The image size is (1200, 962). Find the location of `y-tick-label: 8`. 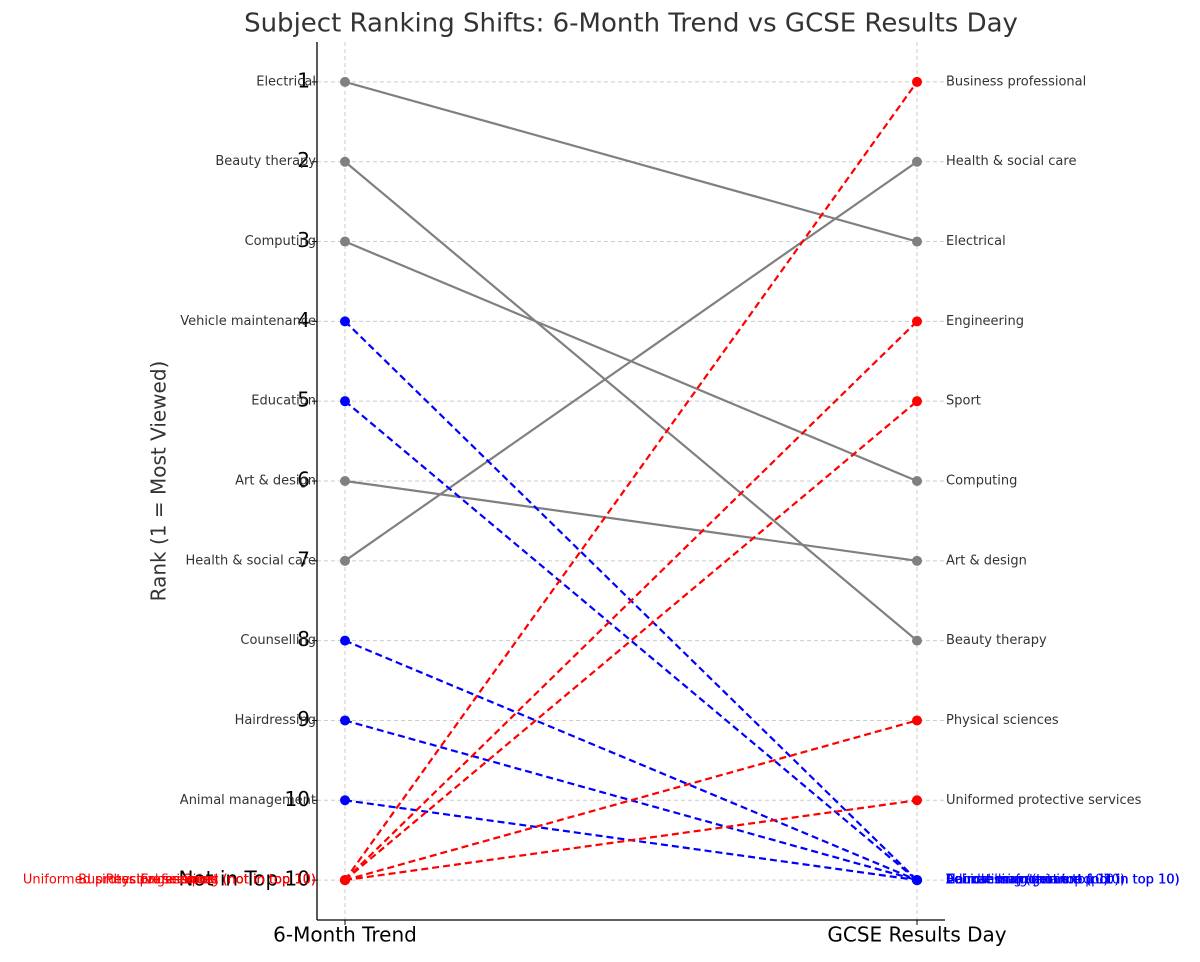

y-tick-label: 8 is located at coordinates (303, 639).